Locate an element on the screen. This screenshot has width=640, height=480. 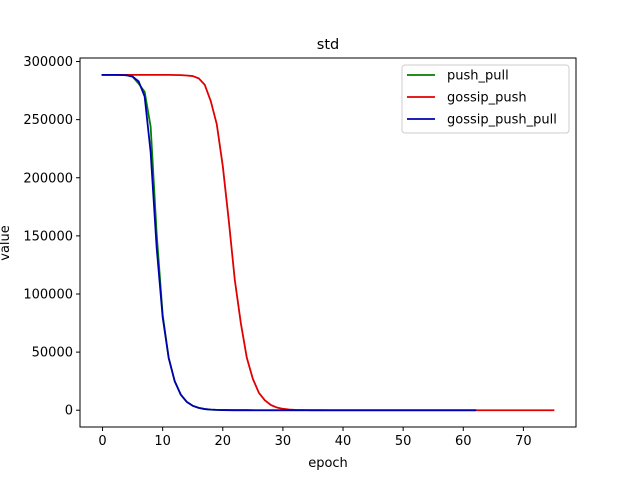
x-tick-label: 50 is located at coordinates (403, 441).